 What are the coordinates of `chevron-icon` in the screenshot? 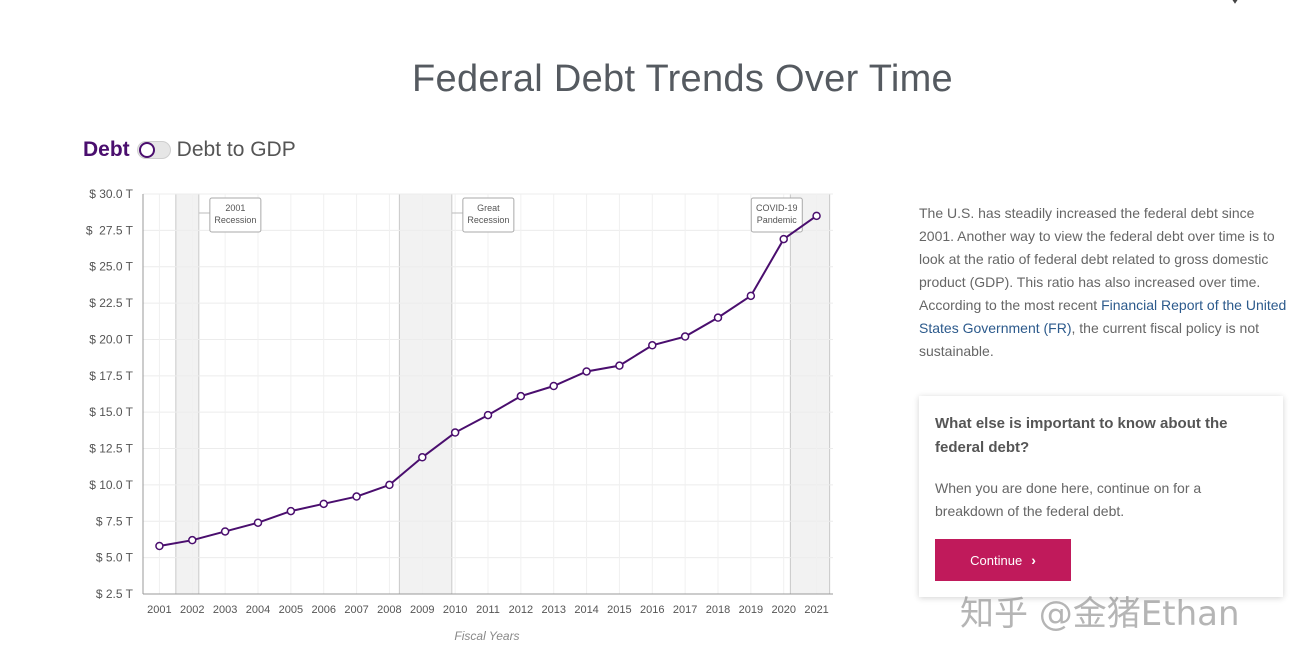 It's located at (1235, 2).